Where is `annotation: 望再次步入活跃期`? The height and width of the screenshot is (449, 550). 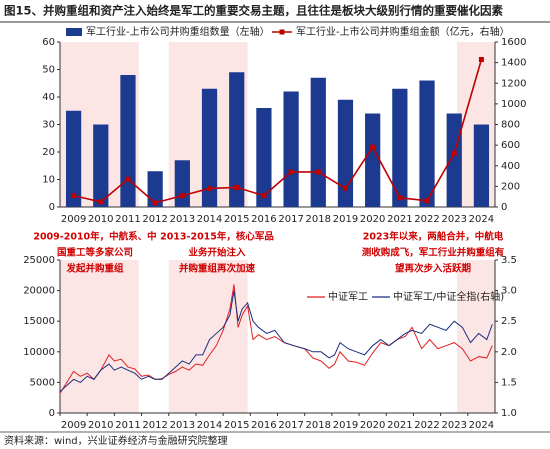
annotation: 望再次步入活跃期 is located at coordinates (433, 269).